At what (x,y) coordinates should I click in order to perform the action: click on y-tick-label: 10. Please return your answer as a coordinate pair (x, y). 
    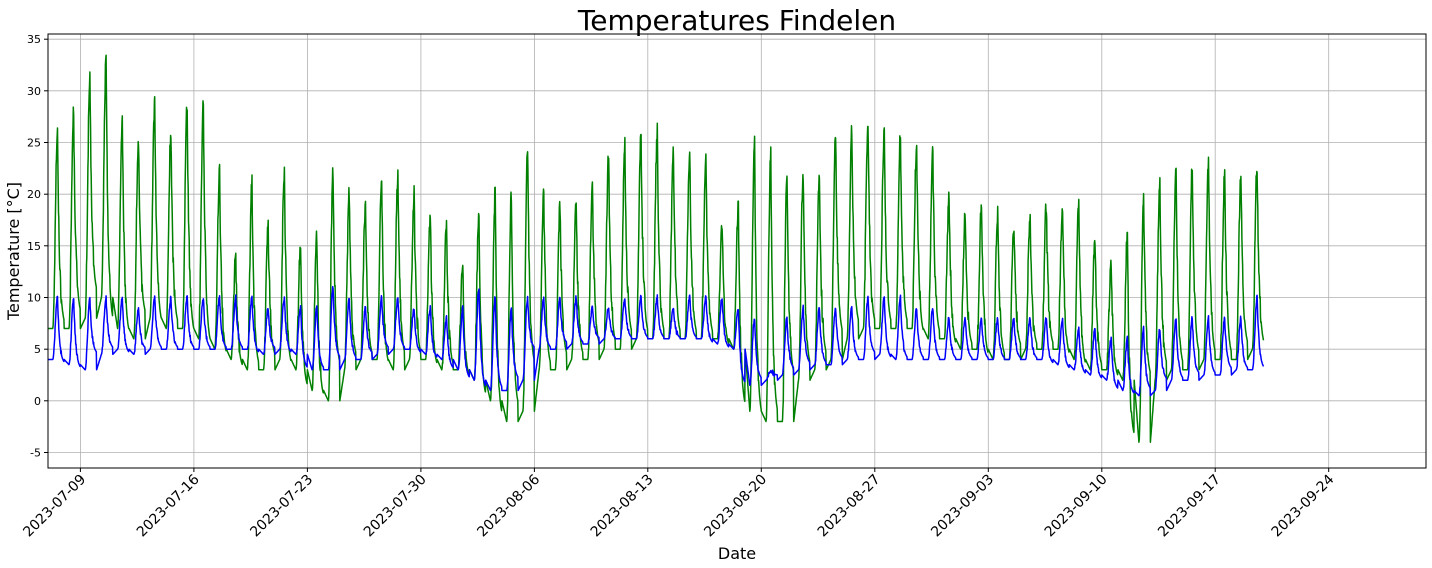
    Looking at the image, I should click on (34, 298).